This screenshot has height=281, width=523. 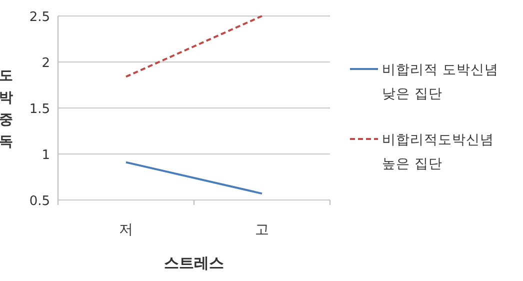 What do you see at coordinates (126, 230) in the screenshot?
I see `x-tick-label: 저` at bounding box center [126, 230].